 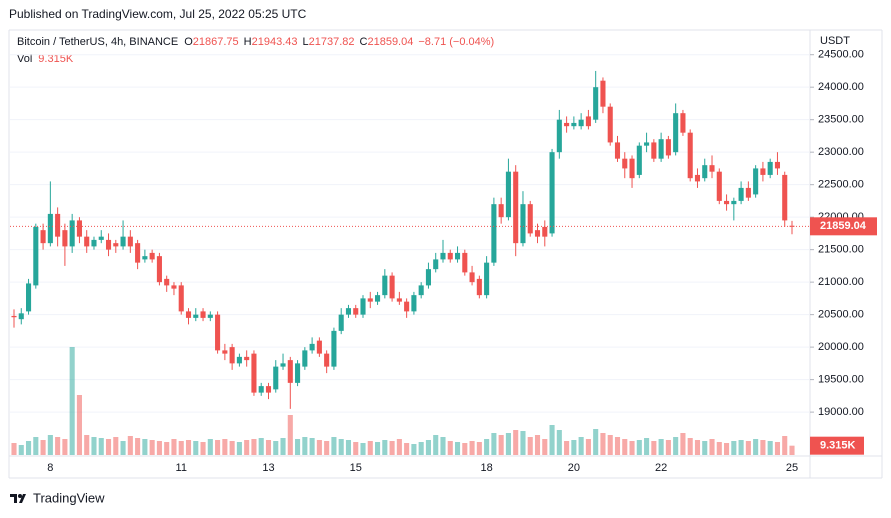 What do you see at coordinates (486, 468) in the screenshot?
I see `x-tick-label: 18` at bounding box center [486, 468].